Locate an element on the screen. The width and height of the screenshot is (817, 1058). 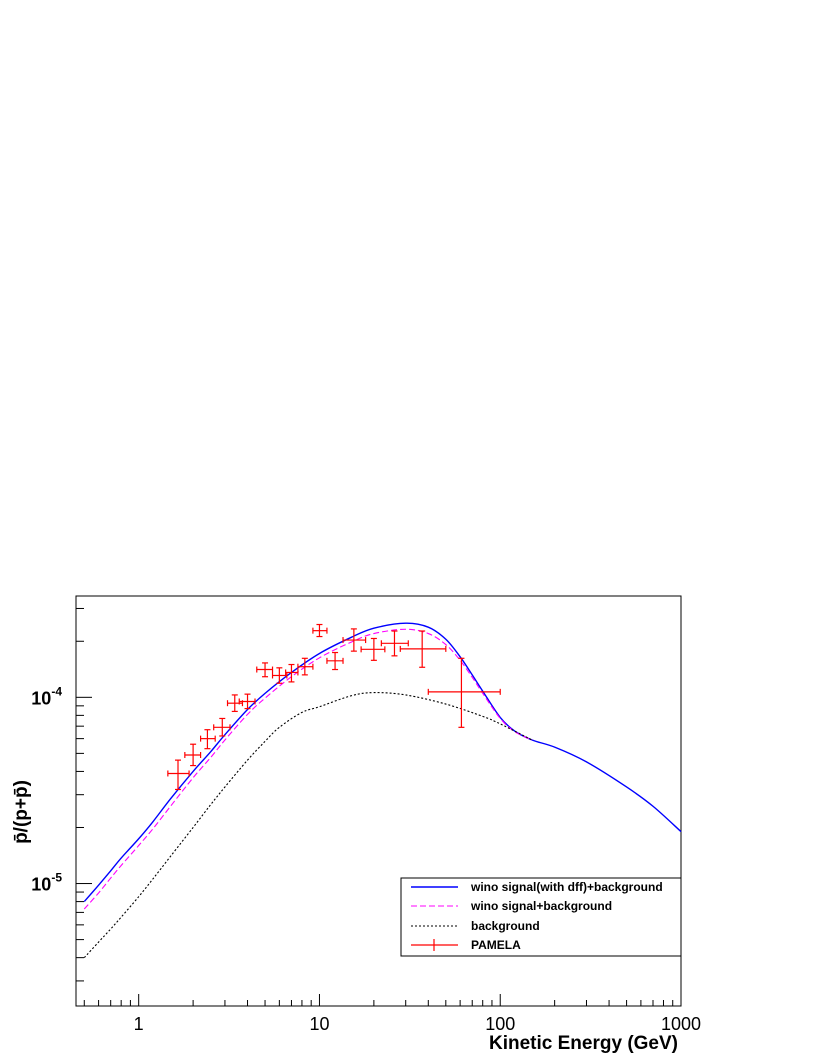
x-axis-tick-labels: 1 10 100 1000 is located at coordinates (417, 1024).